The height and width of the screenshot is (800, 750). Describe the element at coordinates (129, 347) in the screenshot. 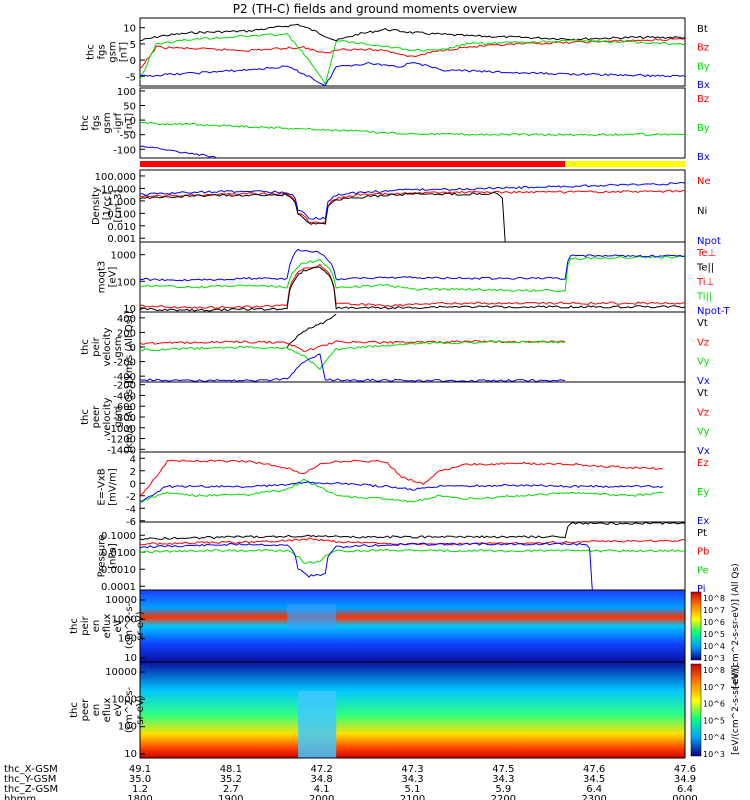

I see `panel-5-ylabel-line-4: [km/s (All Qs)]` at that location.